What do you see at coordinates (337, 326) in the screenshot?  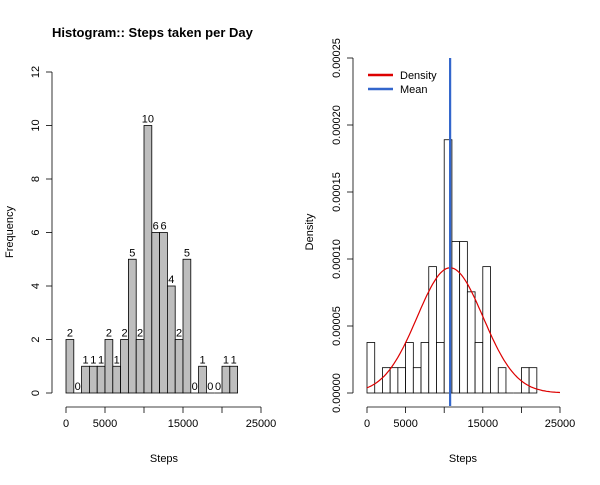 I see `y-tick-label: 0.00005` at bounding box center [337, 326].